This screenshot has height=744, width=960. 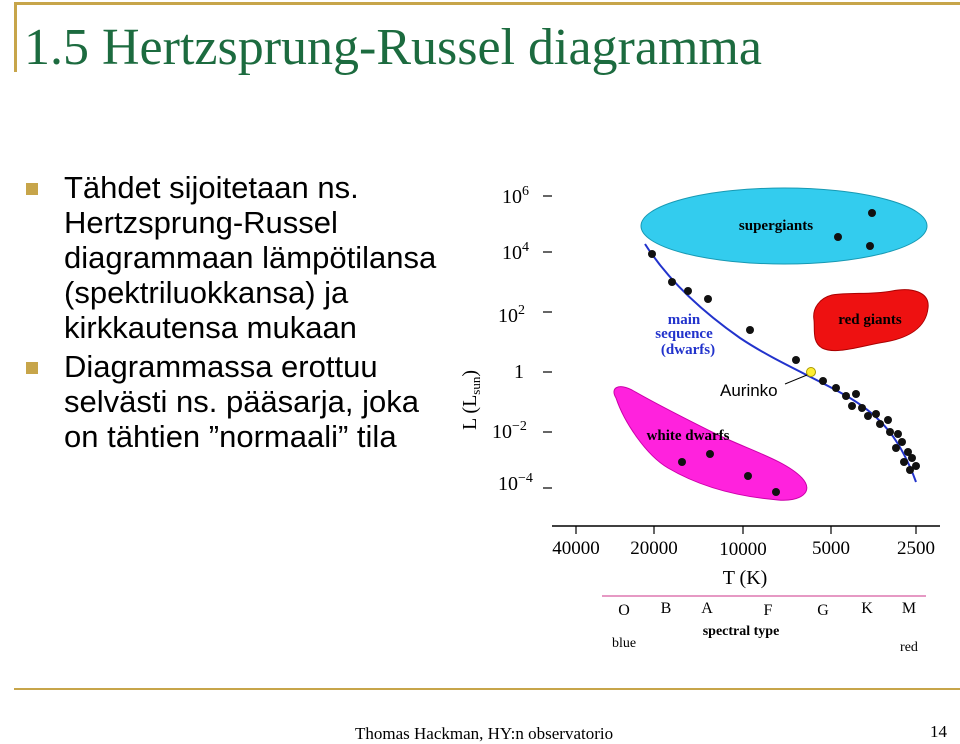 I want to click on star-points, so click(x=784, y=352).